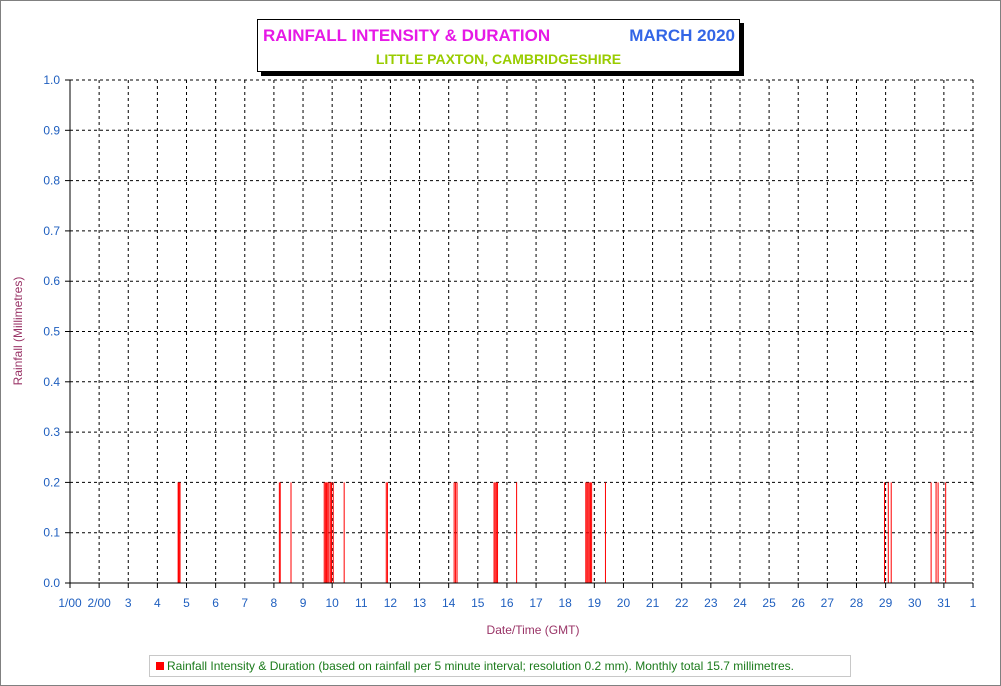  What do you see at coordinates (420, 603) in the screenshot?
I see `x-tick-label: 13` at bounding box center [420, 603].